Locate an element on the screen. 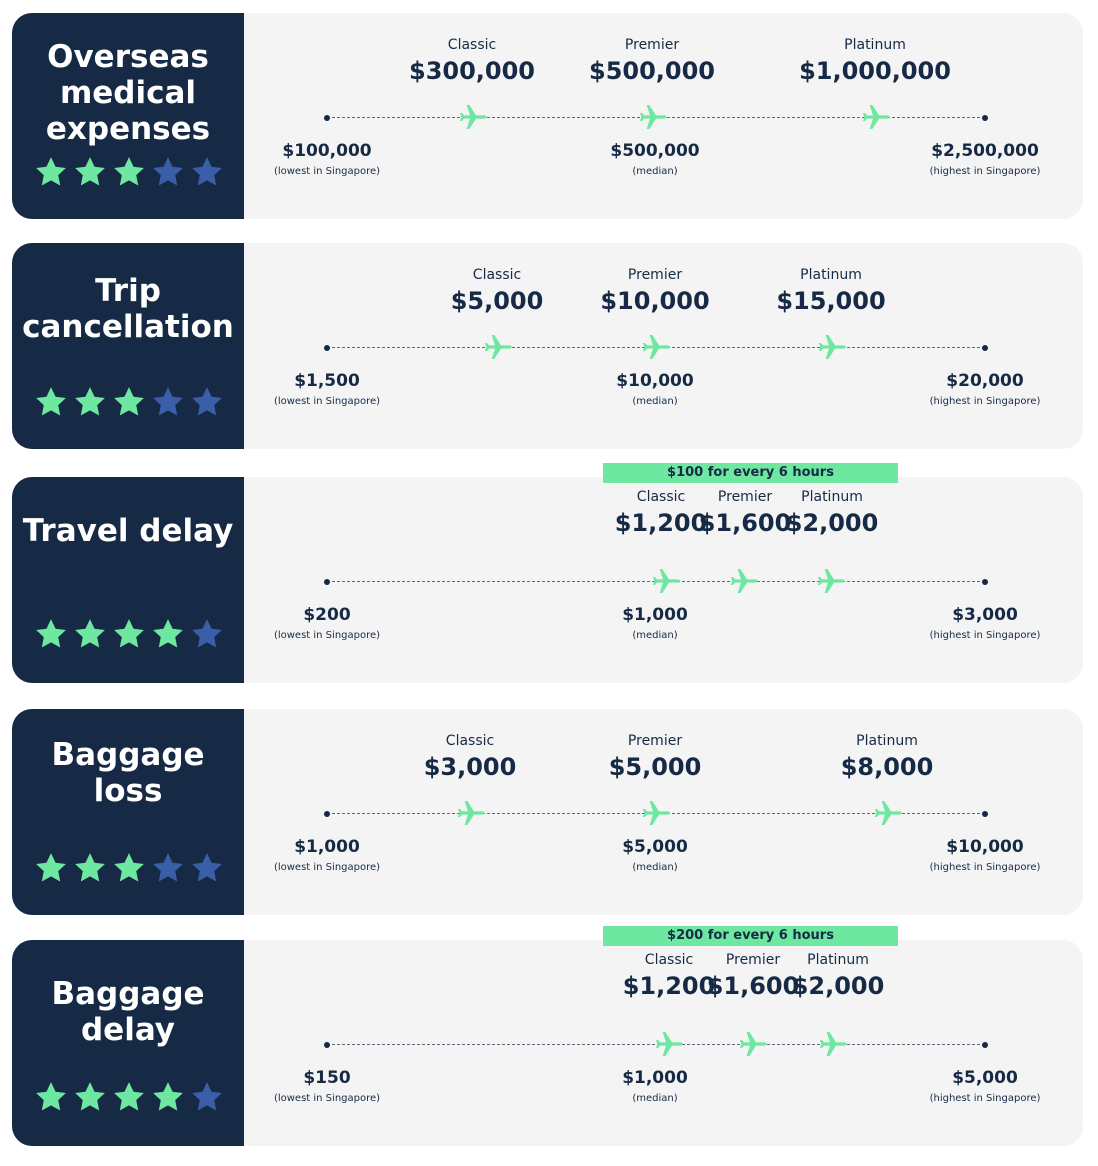 This screenshot has height=1166, width=1098. plan-amount: $15,000 is located at coordinates (831, 301).